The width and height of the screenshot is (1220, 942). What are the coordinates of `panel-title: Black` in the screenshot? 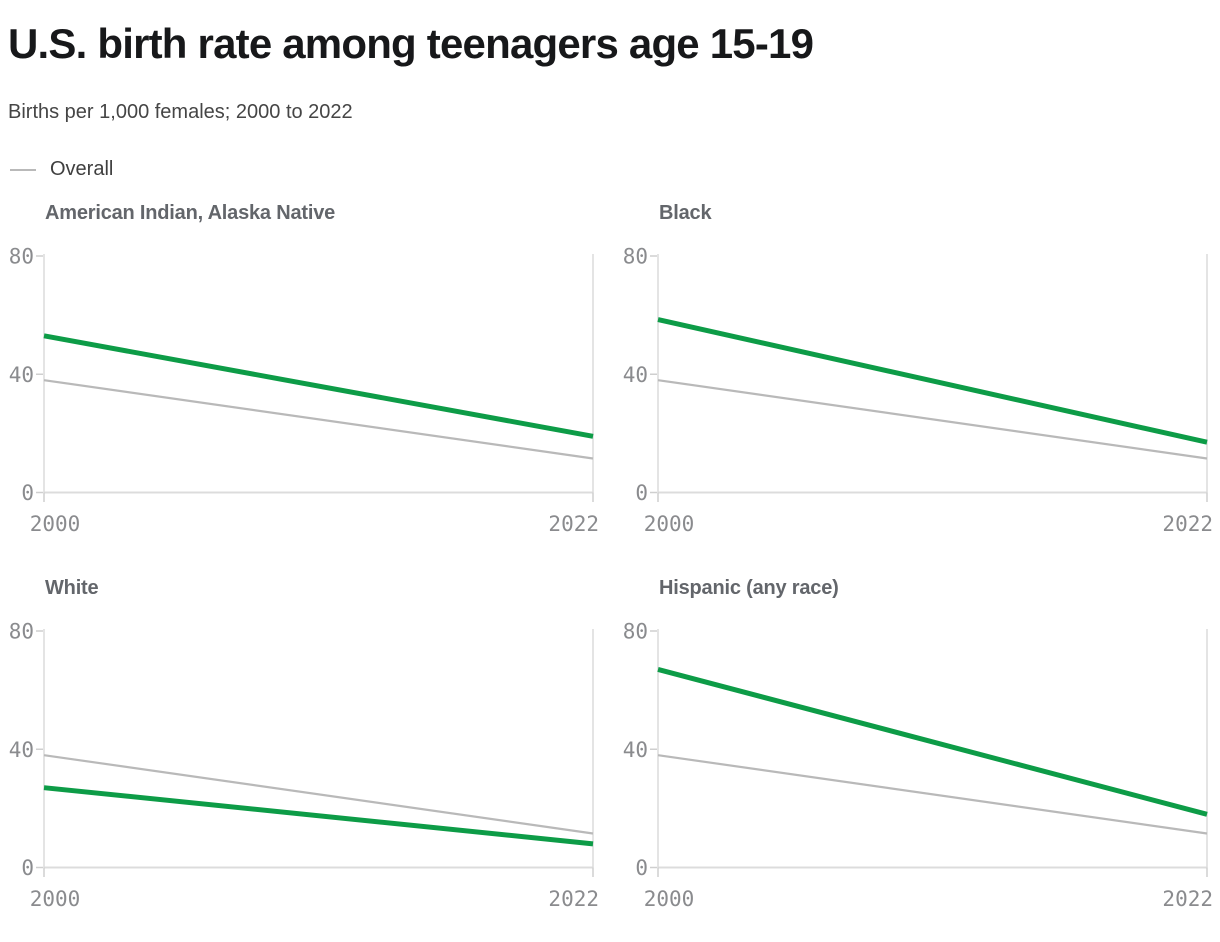 It's located at (685, 213).